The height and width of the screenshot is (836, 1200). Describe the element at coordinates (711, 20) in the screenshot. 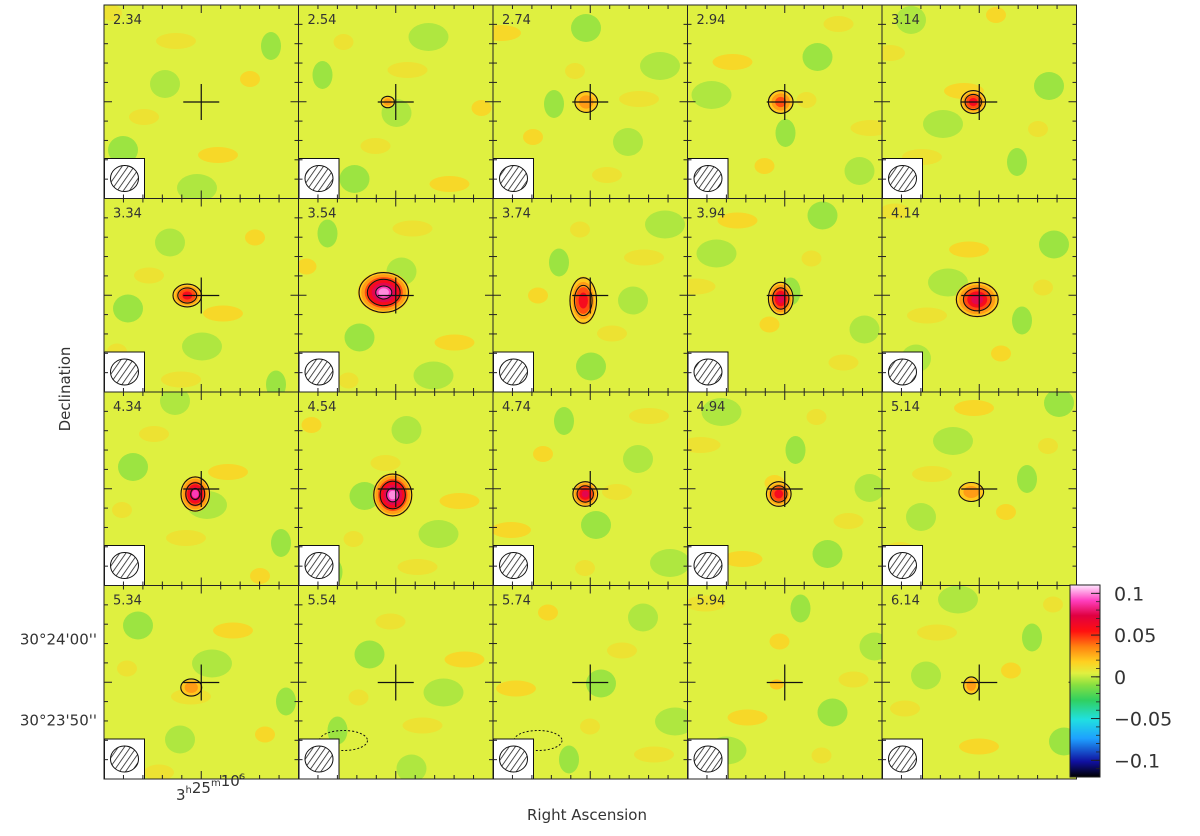

I see `panel-label: 2.94` at that location.